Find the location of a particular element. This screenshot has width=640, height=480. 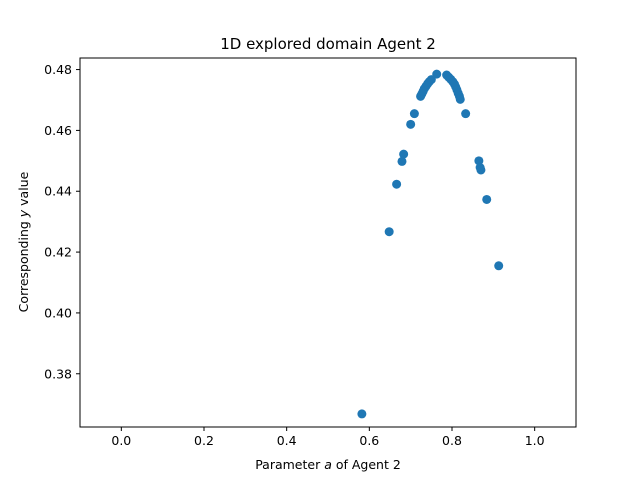

y-tick-label: 0.42 is located at coordinates (58, 252).